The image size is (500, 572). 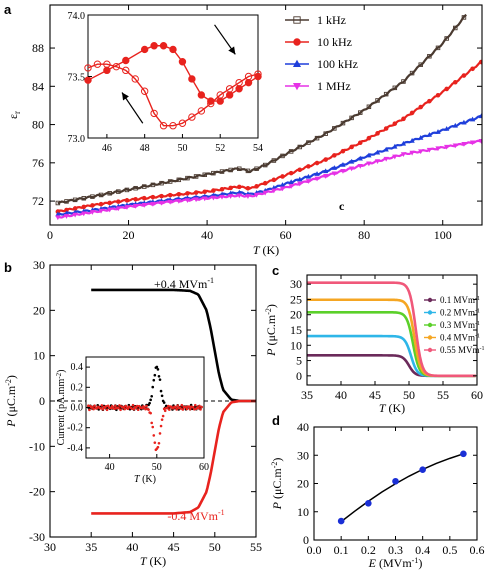 What do you see at coordinates (107, 148) in the screenshot?
I see `inset-x-tick-label: 46` at bounding box center [107, 148].